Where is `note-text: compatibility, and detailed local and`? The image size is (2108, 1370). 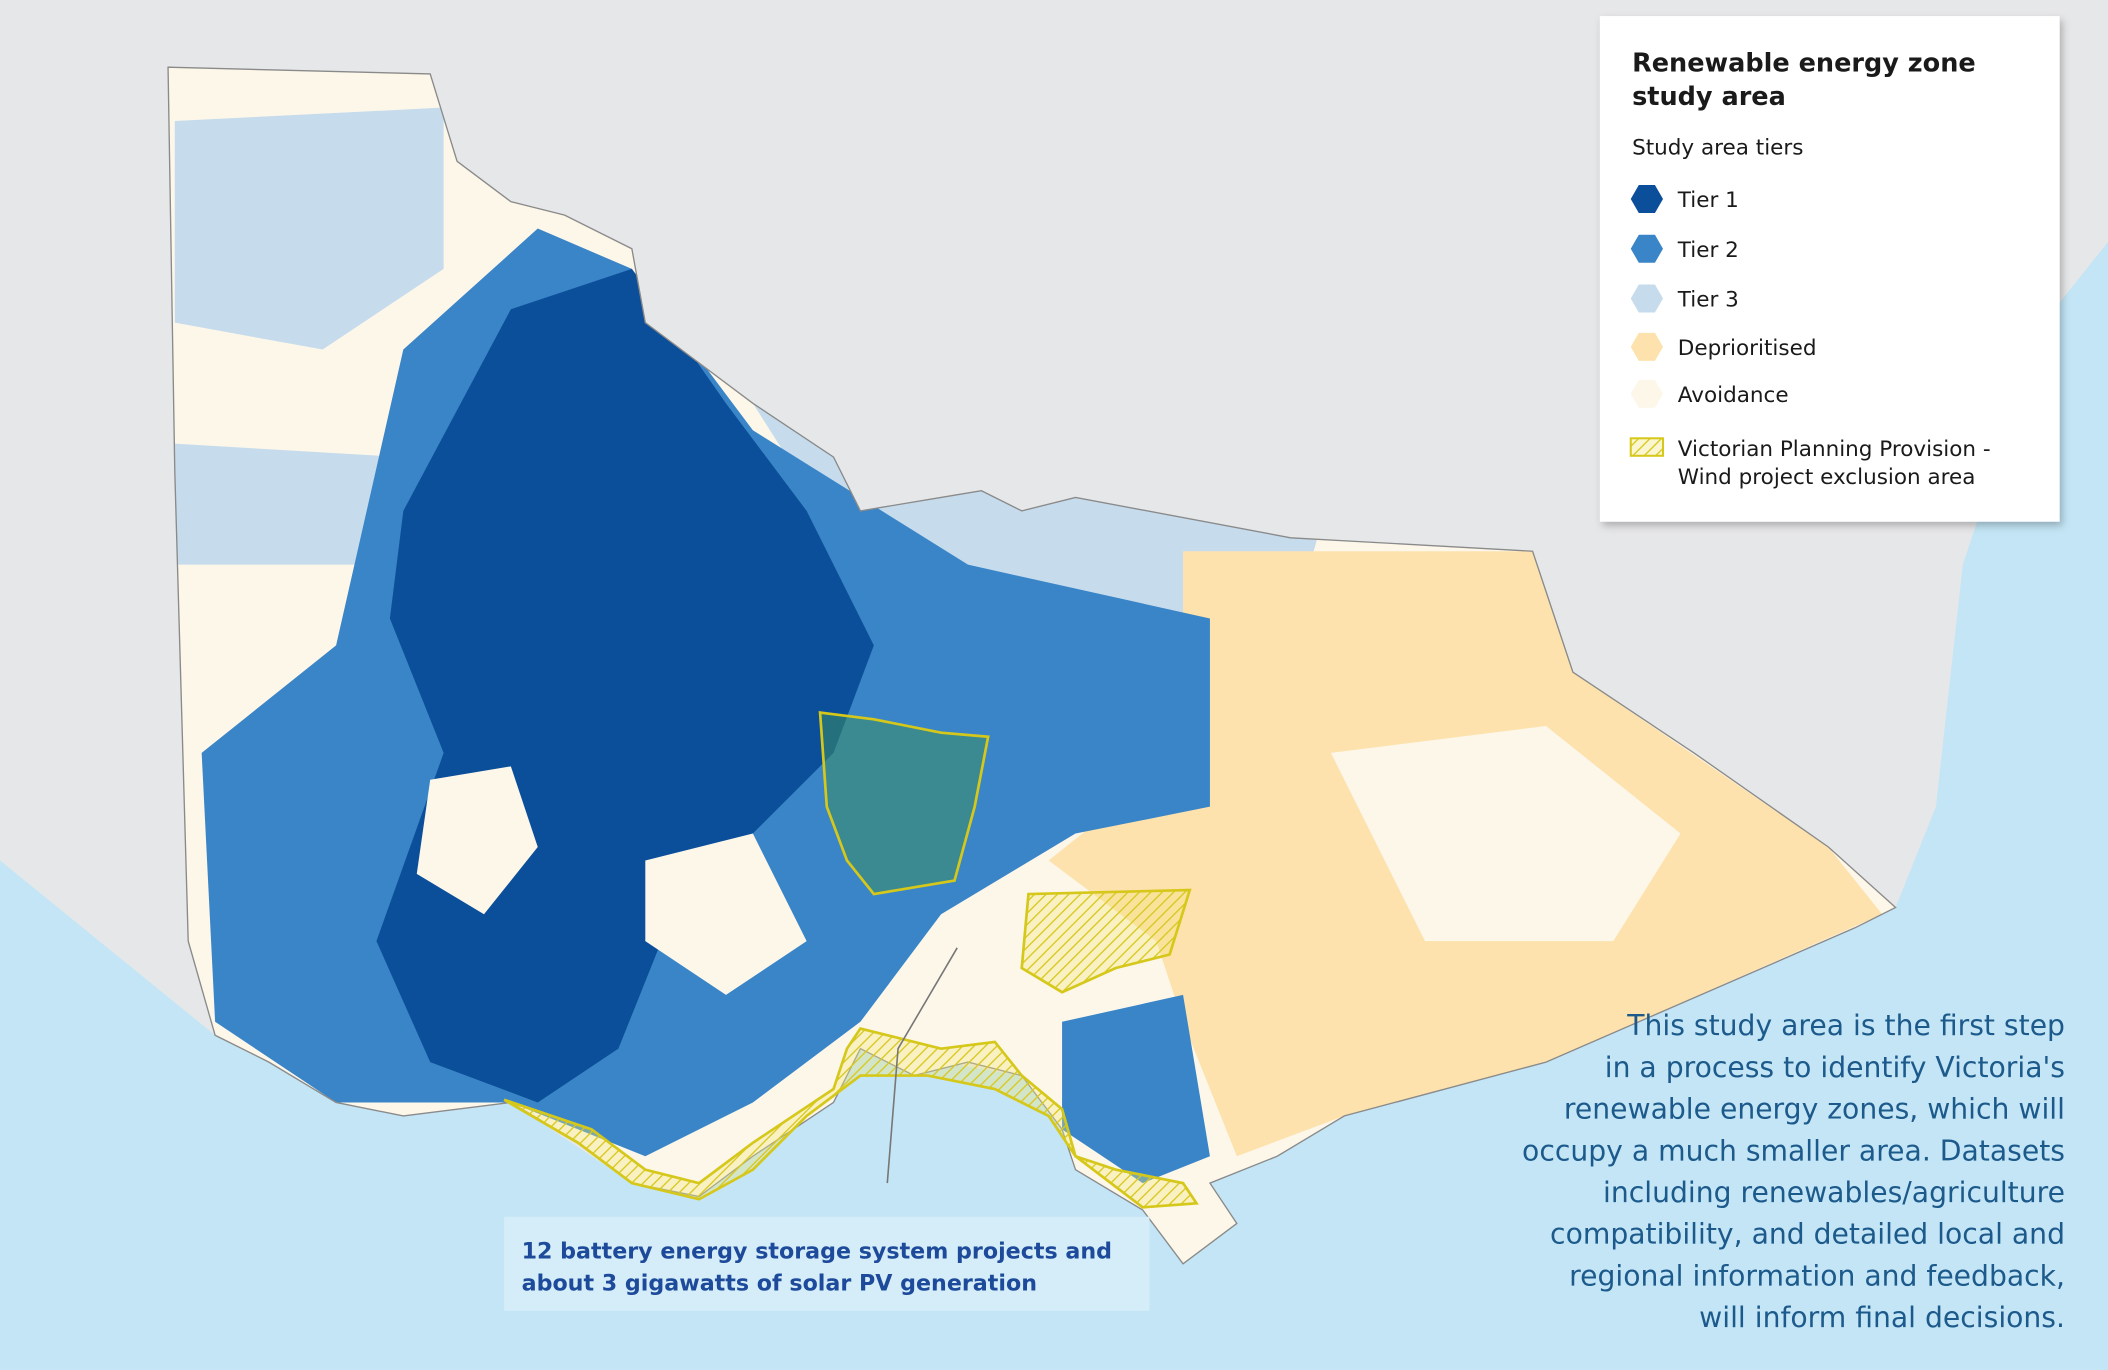 note-text: compatibility, and detailed local and is located at coordinates (1807, 1234).